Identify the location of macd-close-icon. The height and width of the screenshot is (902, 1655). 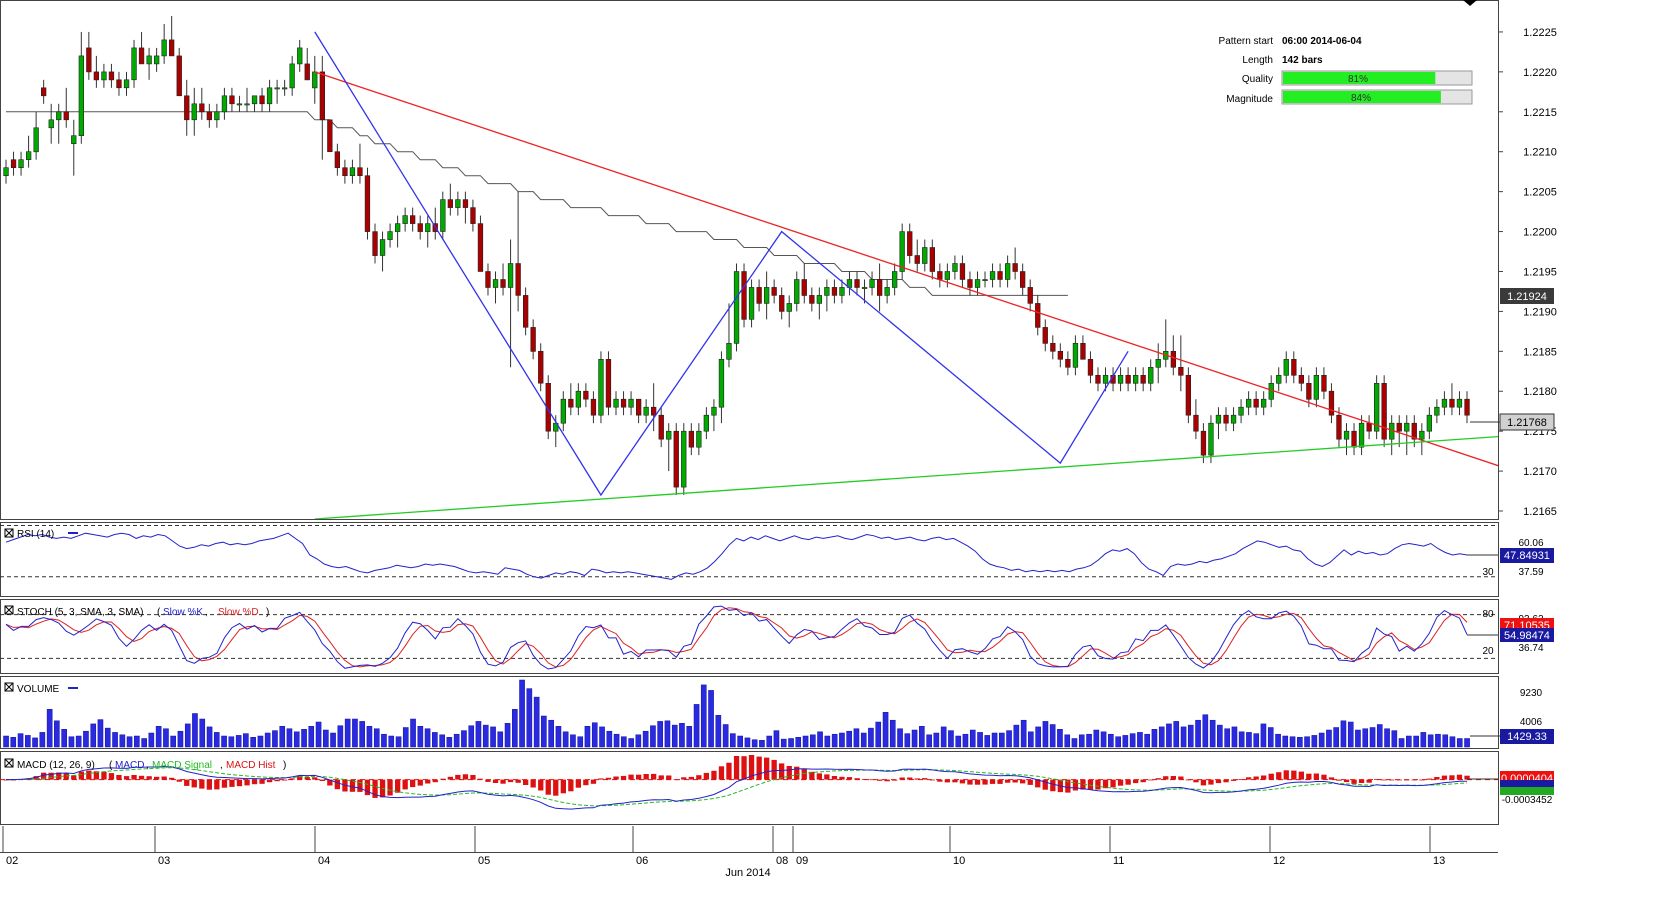
(9, 763).